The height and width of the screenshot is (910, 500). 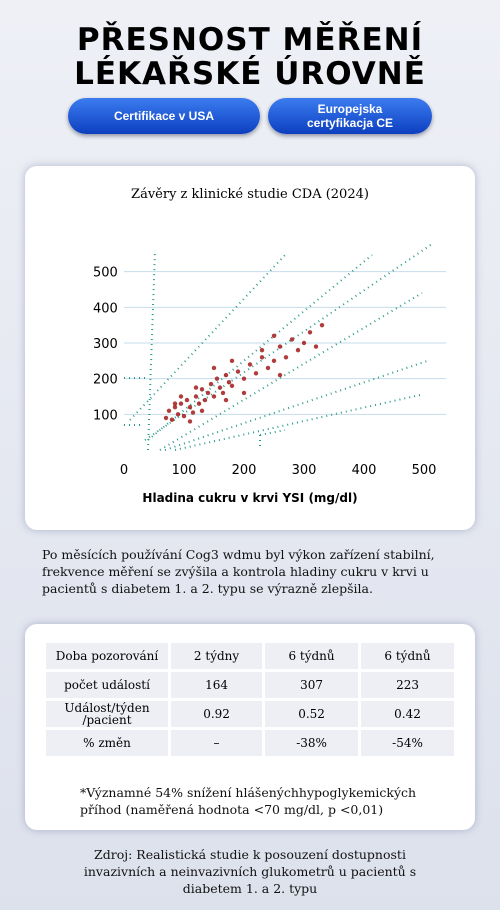 I want to click on badge: Europejska certyfikacja CE, so click(x=350, y=116).